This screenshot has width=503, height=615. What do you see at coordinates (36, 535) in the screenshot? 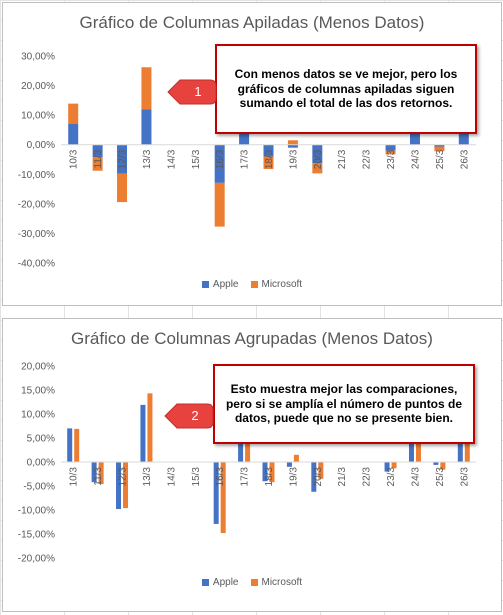
I see `y-tick-label: -15,00%` at bounding box center [36, 535].